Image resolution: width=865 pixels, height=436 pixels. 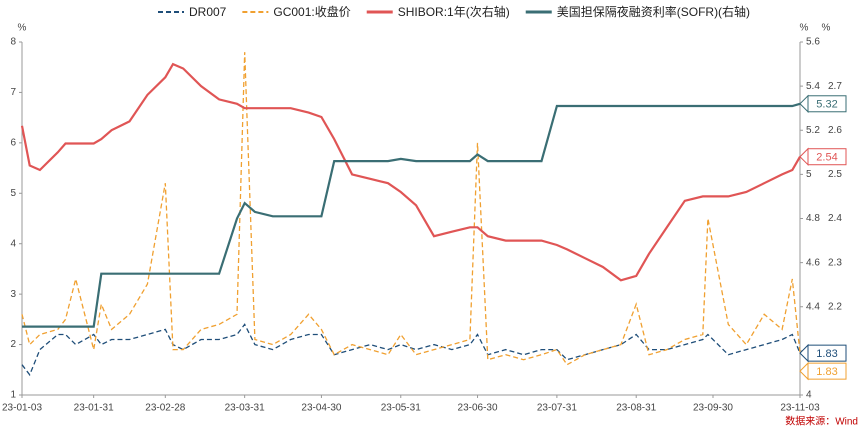 What do you see at coordinates (813, 86) in the screenshot?
I see `y2-tick-label: 5.4` at bounding box center [813, 86].